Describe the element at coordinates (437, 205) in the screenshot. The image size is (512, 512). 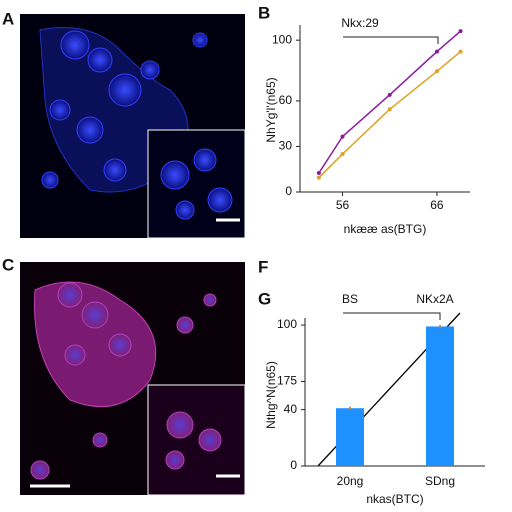
I see `x-tick-label: 66` at that location.